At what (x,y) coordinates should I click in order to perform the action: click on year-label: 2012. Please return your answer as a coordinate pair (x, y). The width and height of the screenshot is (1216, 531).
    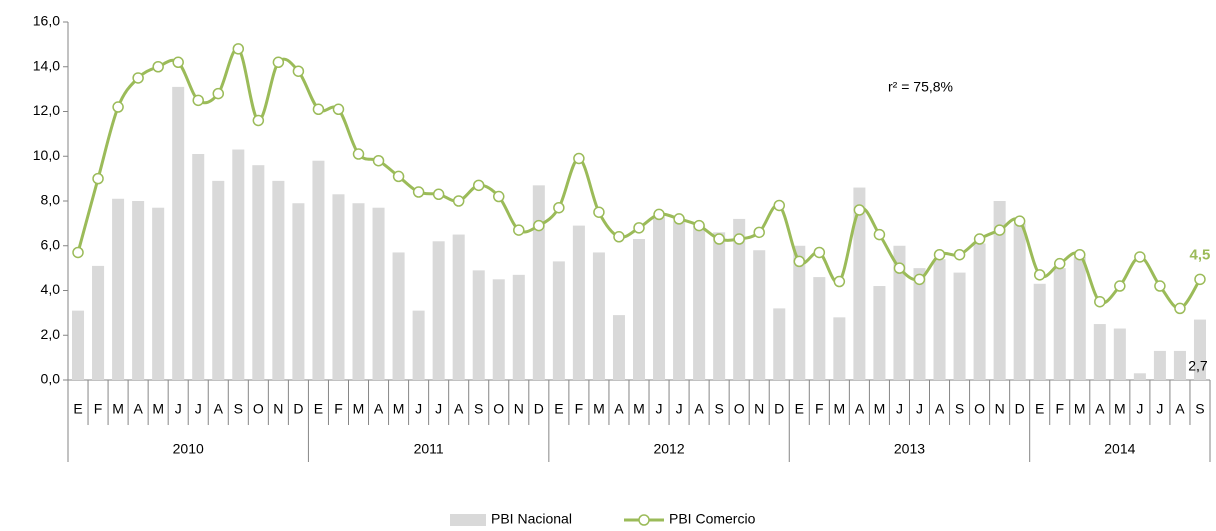
    Looking at the image, I should click on (668, 449).